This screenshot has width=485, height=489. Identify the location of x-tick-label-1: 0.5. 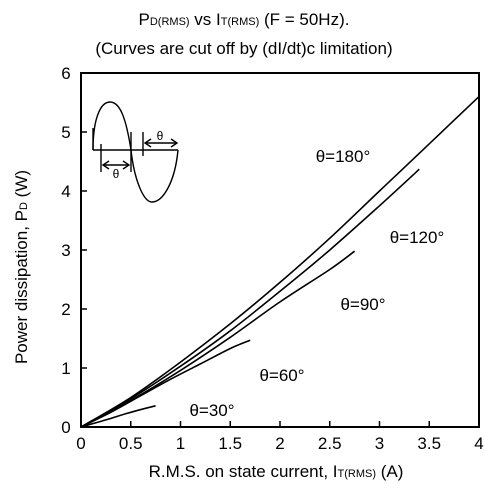
(131, 443).